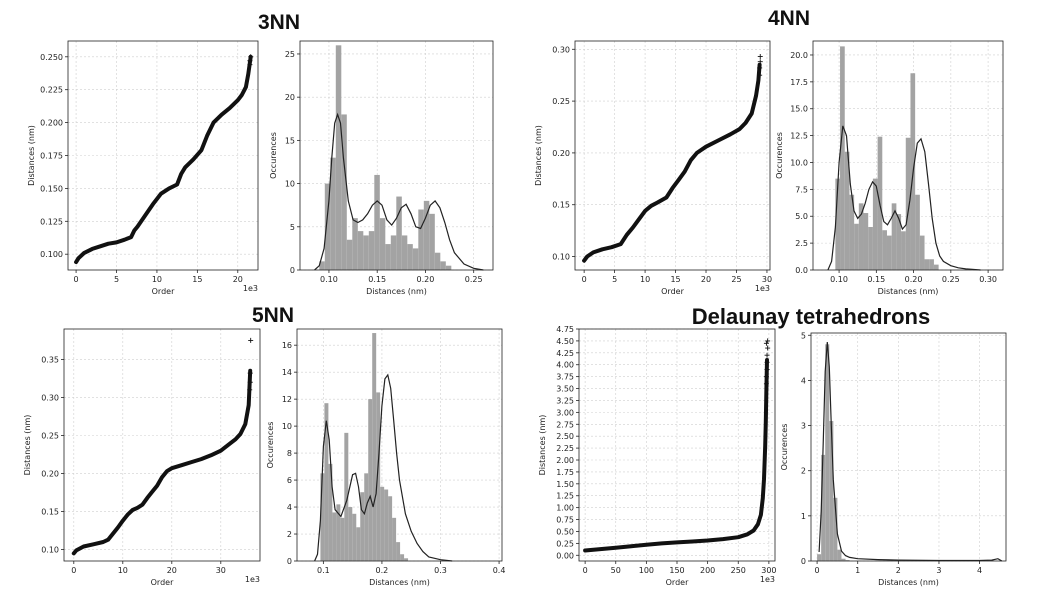 This screenshot has width=1058, height=595. Describe the element at coordinates (876, 279) in the screenshot. I see `x-tick-label: 0.15` at that location.